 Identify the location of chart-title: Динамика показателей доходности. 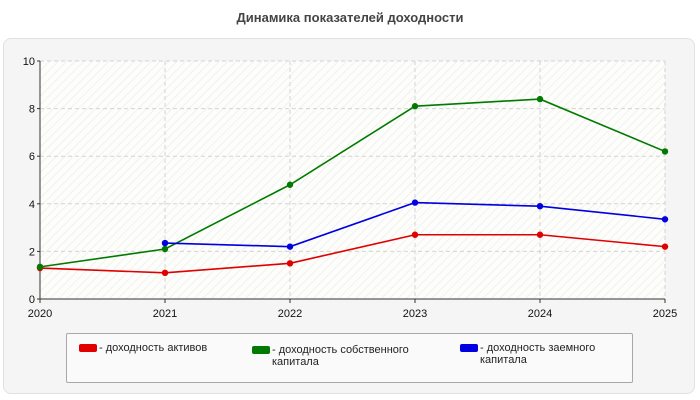
(350, 17).